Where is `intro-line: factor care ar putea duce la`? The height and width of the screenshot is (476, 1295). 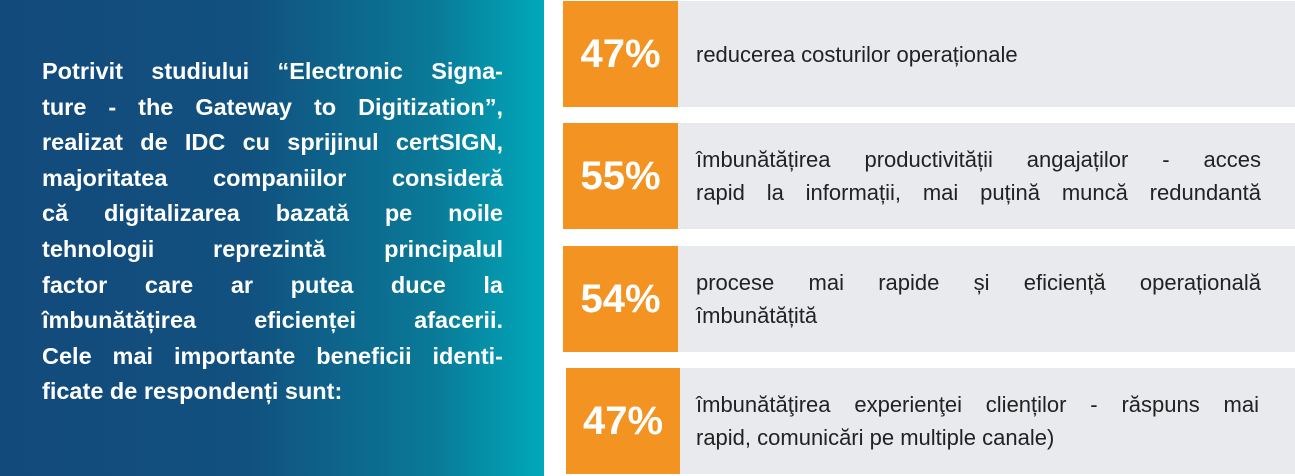 intro-line: factor care ar putea duce la is located at coordinates (272, 284).